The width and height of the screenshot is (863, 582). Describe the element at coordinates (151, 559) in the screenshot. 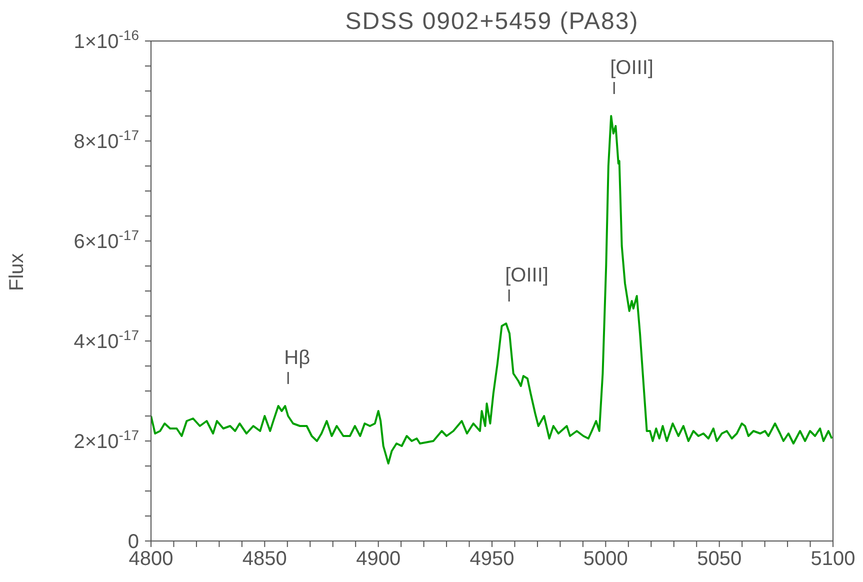

I see `x-tick-label: 4800` at that location.